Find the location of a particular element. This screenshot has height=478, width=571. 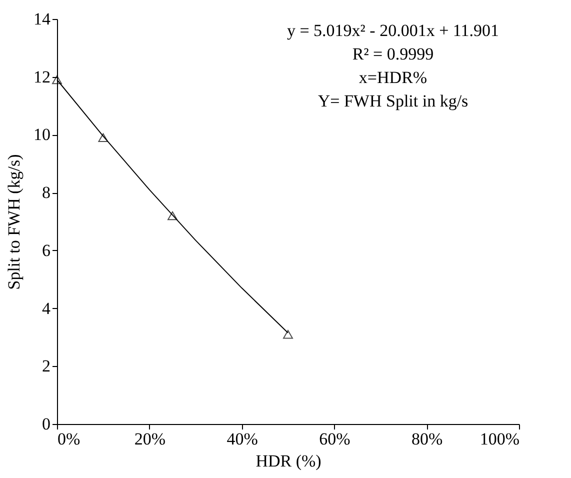

x-tick-label: 0% is located at coordinates (69, 439).